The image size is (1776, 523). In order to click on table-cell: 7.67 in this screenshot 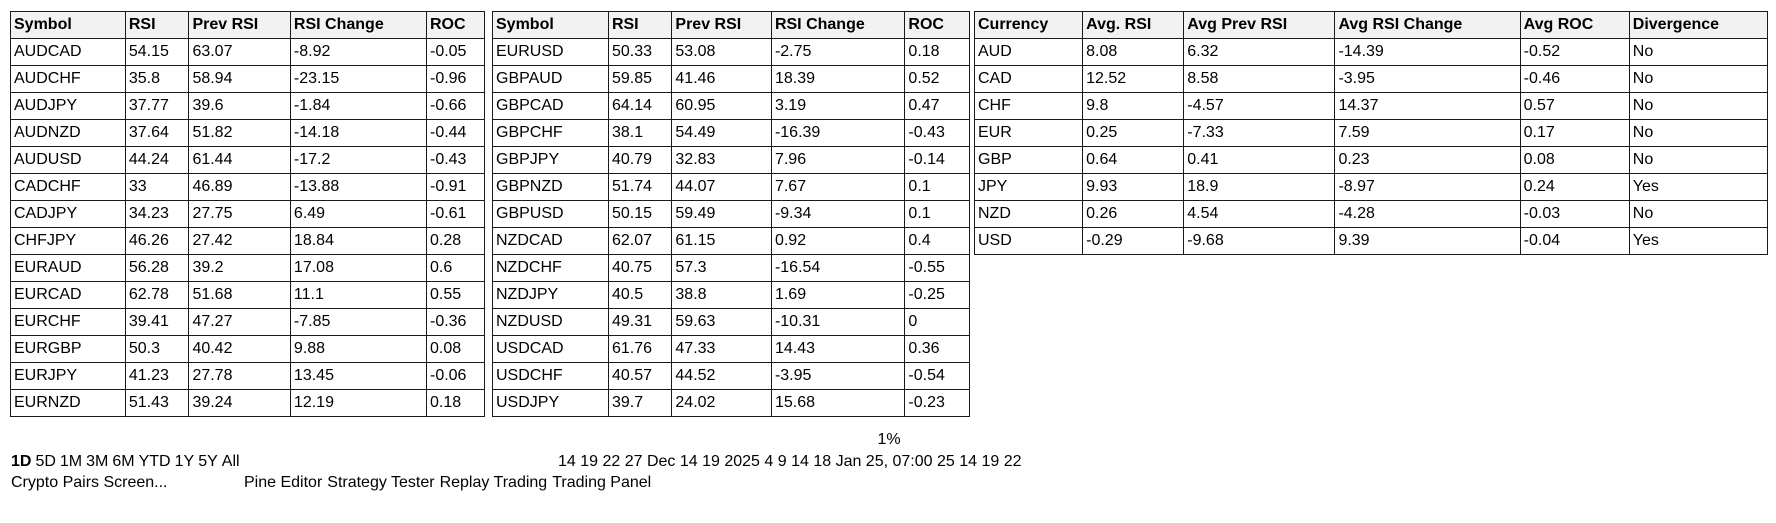, I will do `click(838, 187)`.